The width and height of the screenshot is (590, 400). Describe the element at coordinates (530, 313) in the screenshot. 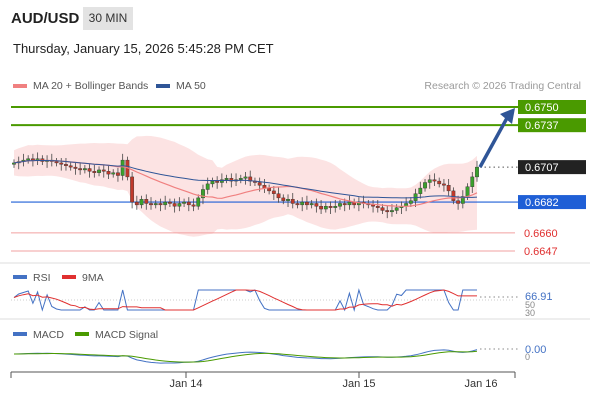

I see `rsi-tick-30: 30` at that location.